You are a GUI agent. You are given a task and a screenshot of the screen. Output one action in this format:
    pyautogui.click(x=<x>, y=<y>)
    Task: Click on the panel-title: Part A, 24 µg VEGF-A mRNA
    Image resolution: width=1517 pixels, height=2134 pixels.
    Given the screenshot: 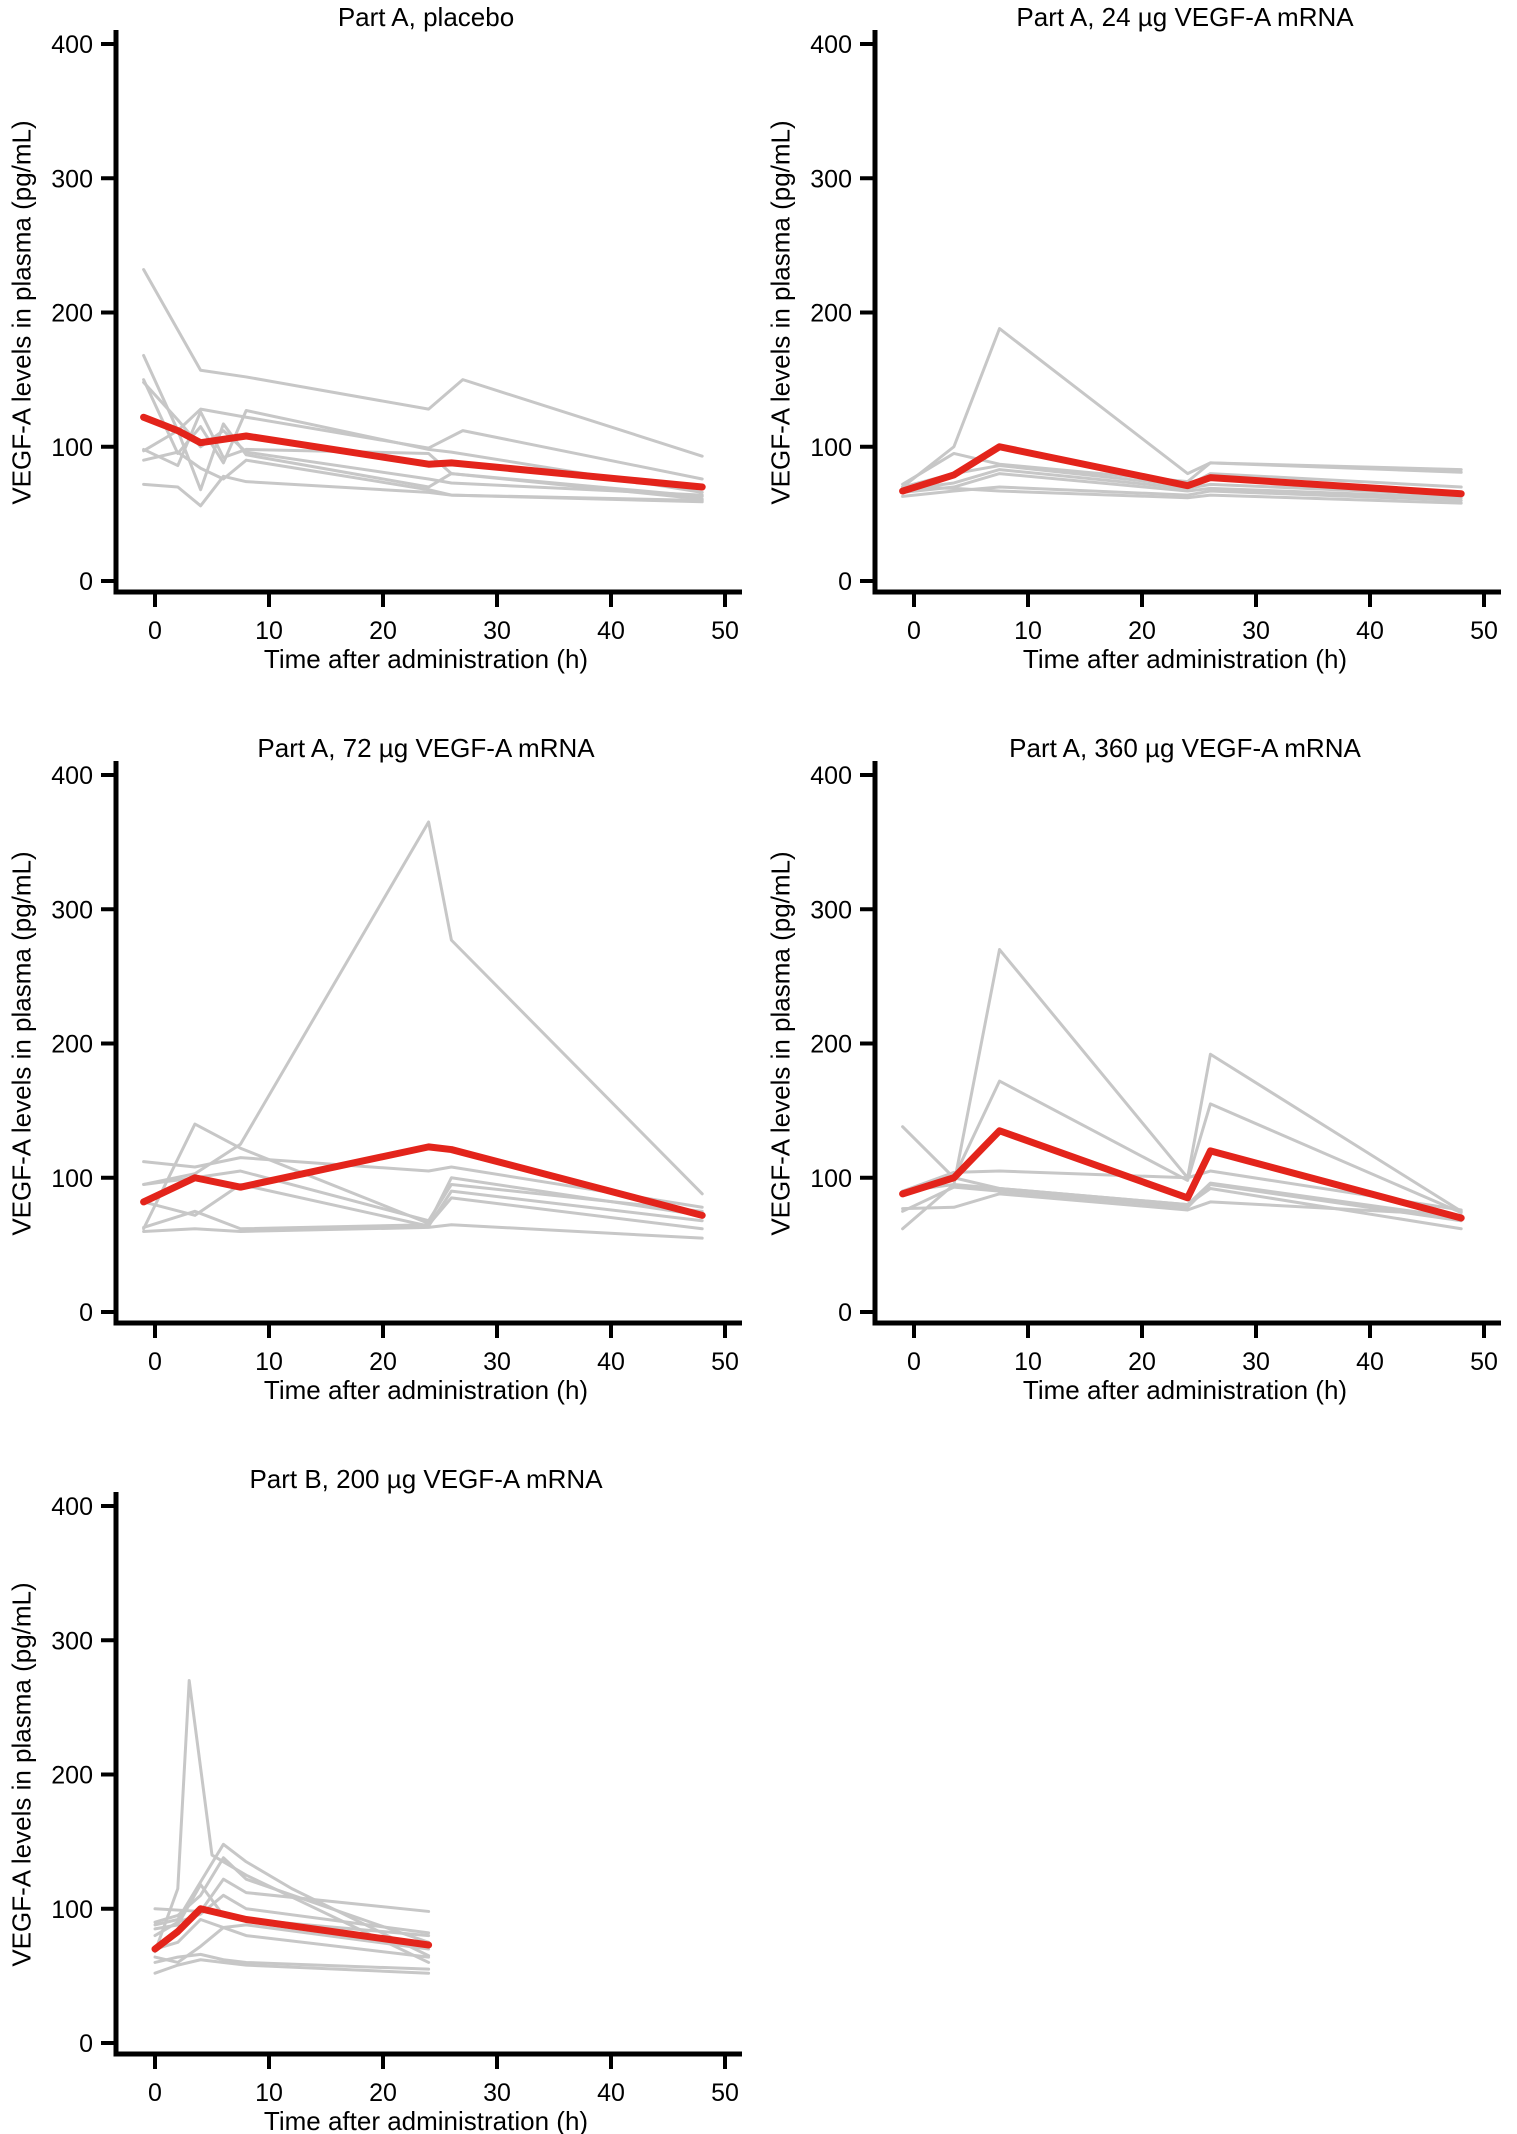 What is the action you would take?
    pyautogui.click(x=1185, y=17)
    